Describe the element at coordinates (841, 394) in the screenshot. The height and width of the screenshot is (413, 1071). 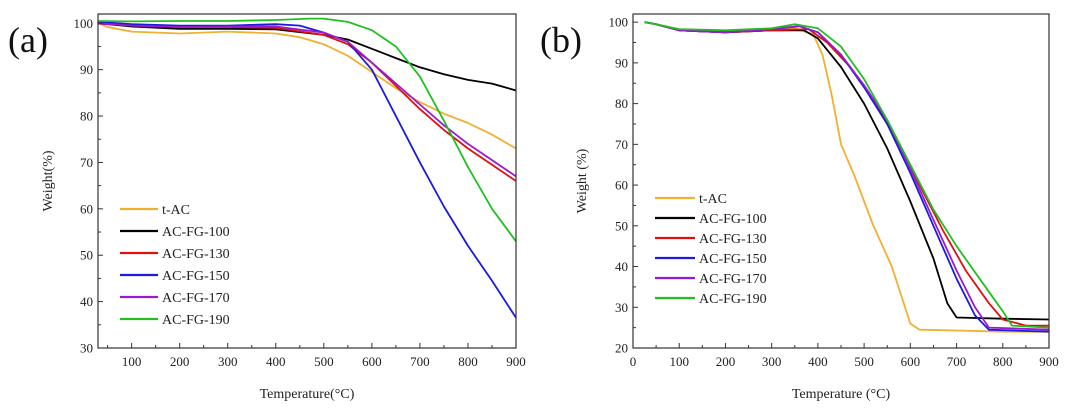
I see `x-axis-title: Temperature (°C)` at that location.